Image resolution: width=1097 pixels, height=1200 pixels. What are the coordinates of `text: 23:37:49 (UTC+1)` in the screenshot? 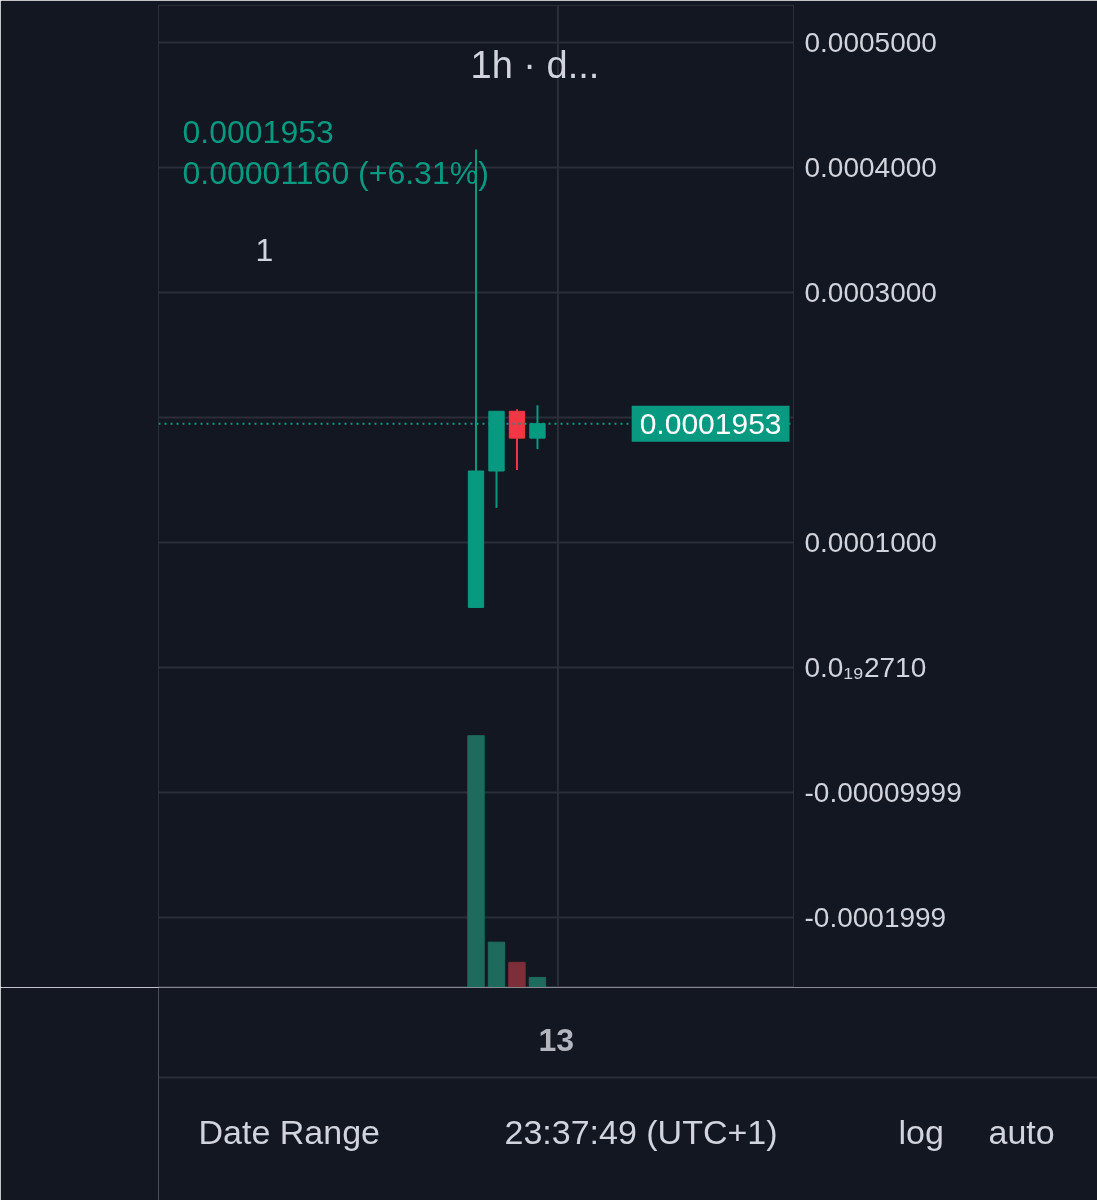 It's located at (641, 1131).